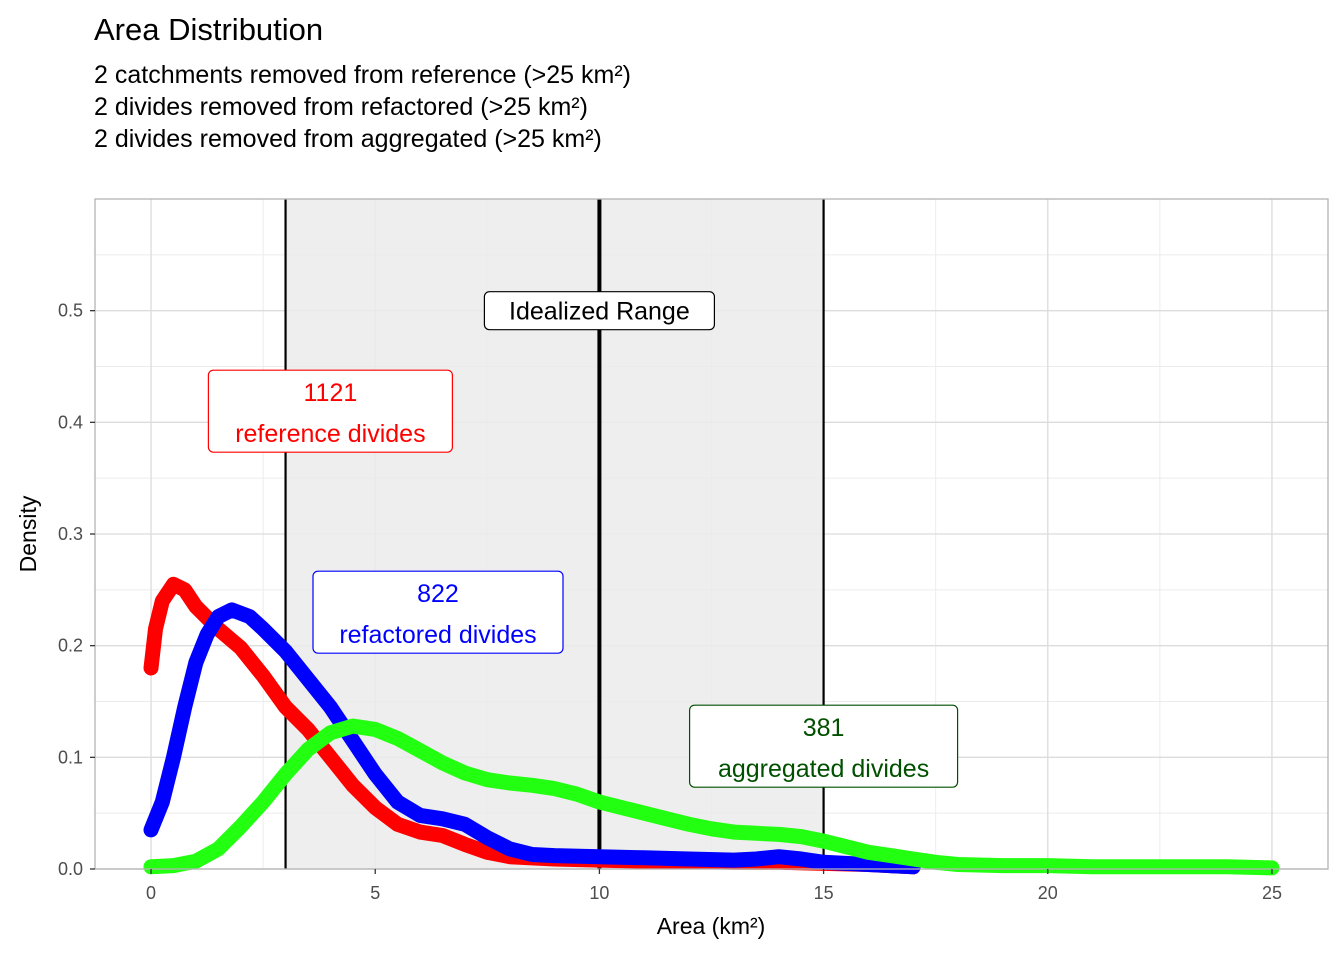  Describe the element at coordinates (437, 635) in the screenshot. I see `series-count-label: refactored divides` at that location.